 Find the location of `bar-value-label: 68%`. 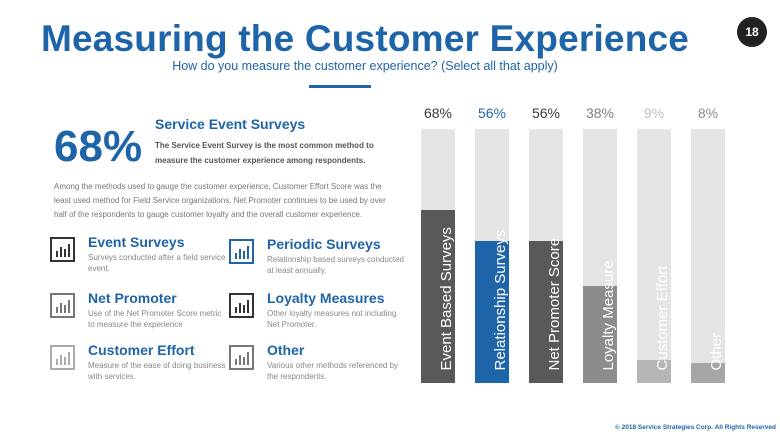

bar-value-label: 68% is located at coordinates (438, 113).